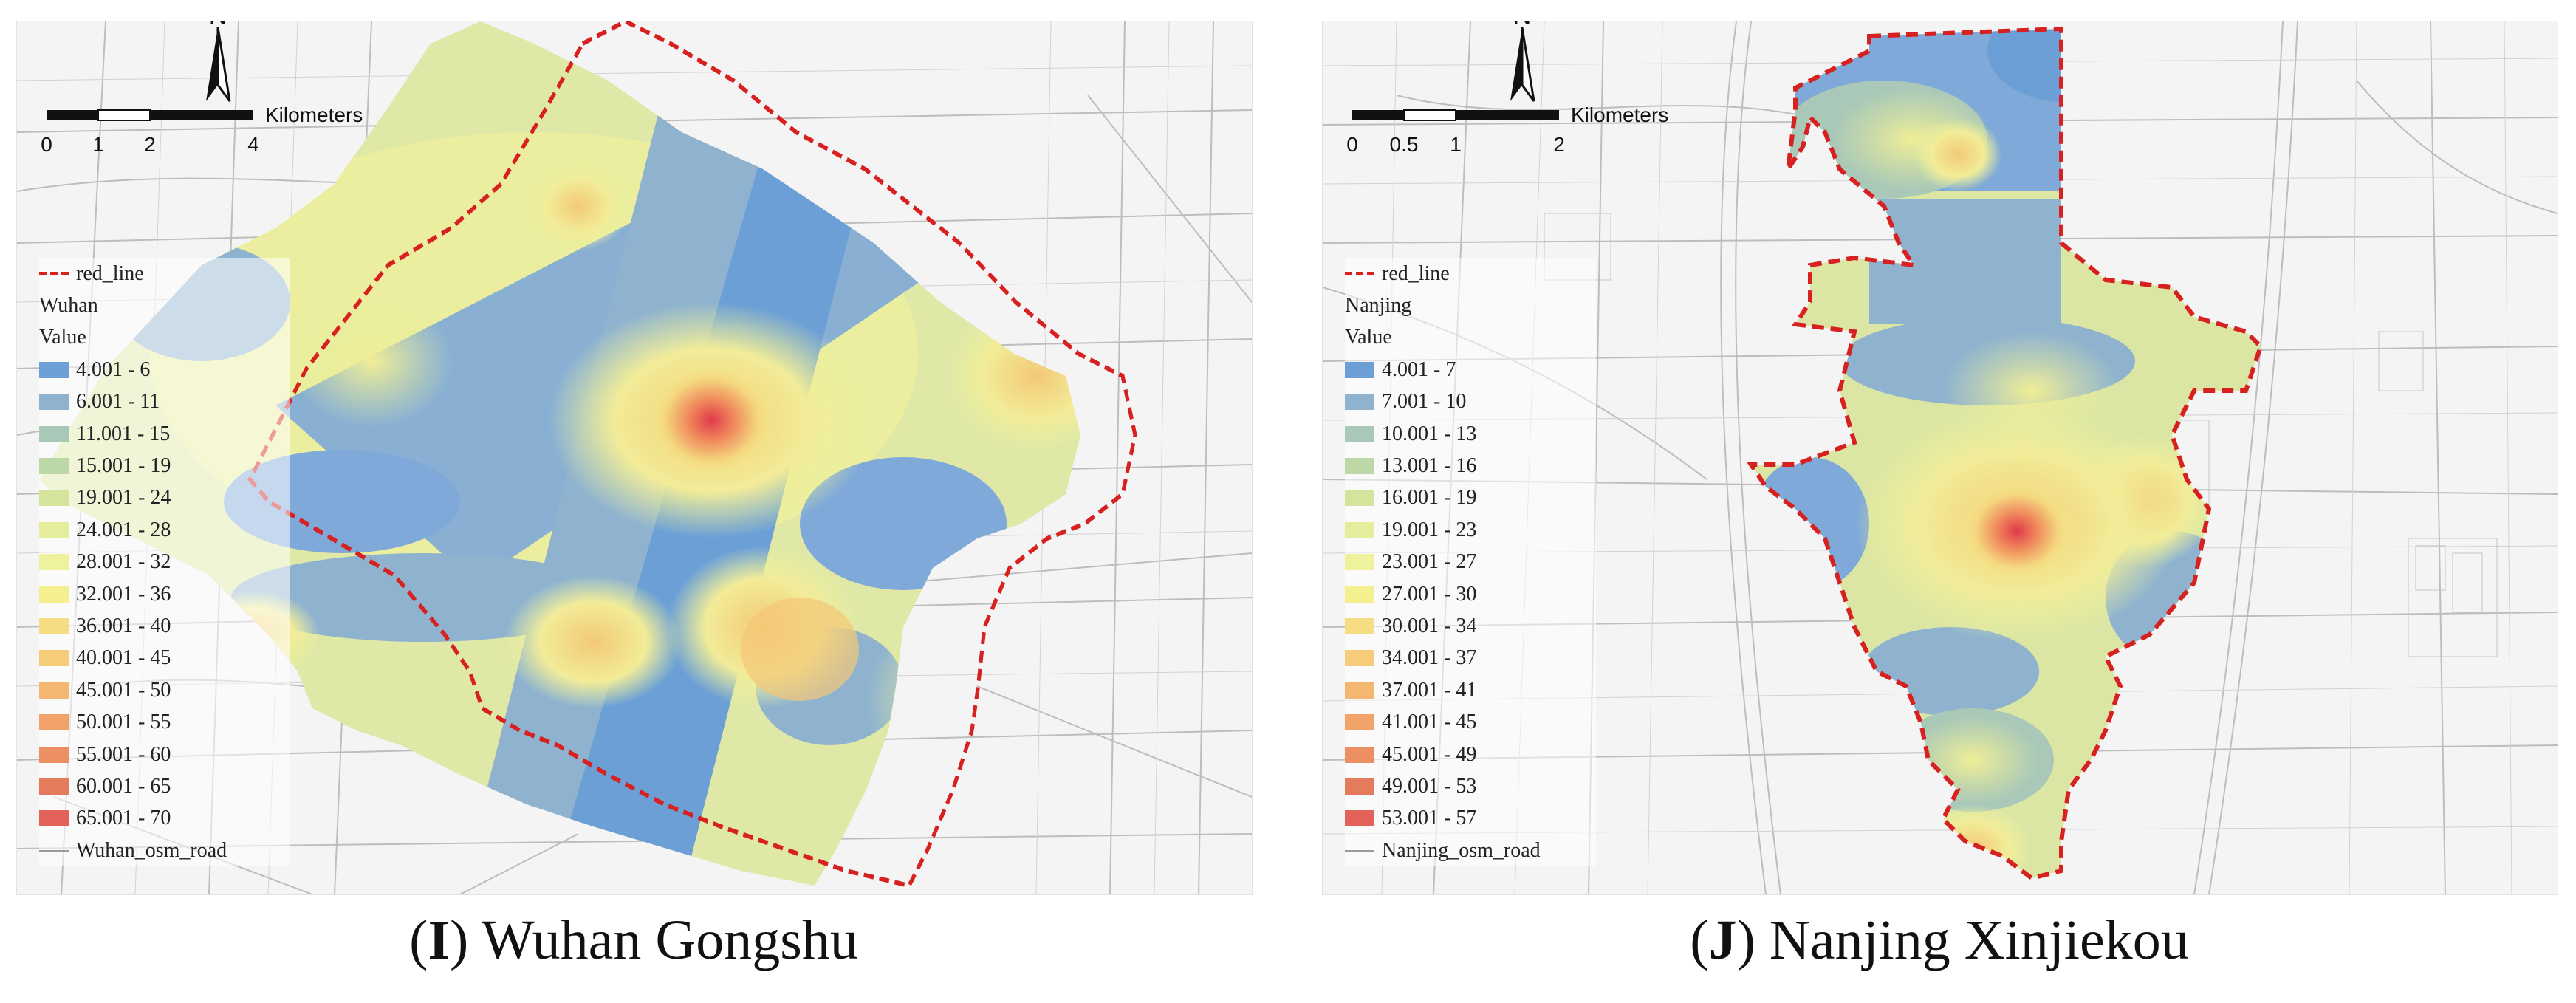 This screenshot has height=1003, width=2576. I want to click on legend-class-item: 16.001 - 19, so click(1470, 498).